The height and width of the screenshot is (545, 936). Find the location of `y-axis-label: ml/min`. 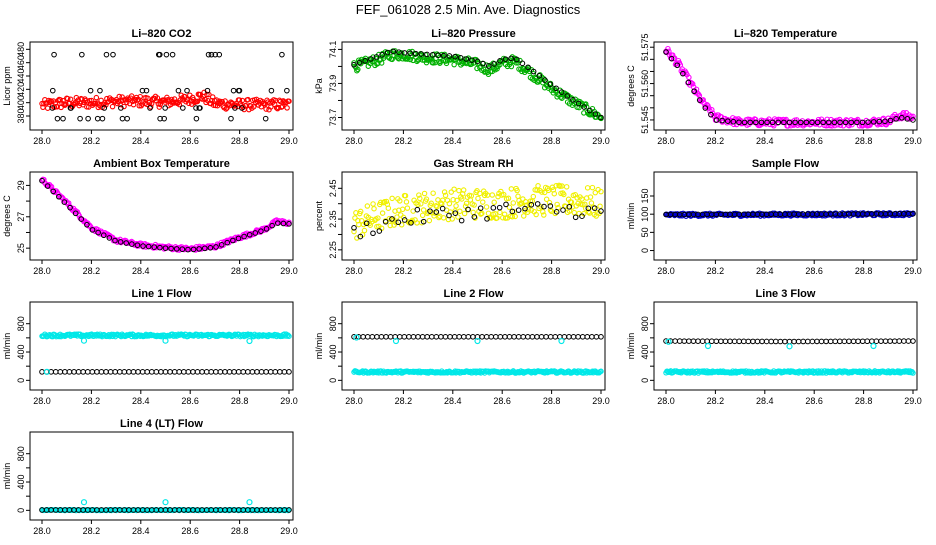

y-axis-label: ml/min is located at coordinates (319, 346).